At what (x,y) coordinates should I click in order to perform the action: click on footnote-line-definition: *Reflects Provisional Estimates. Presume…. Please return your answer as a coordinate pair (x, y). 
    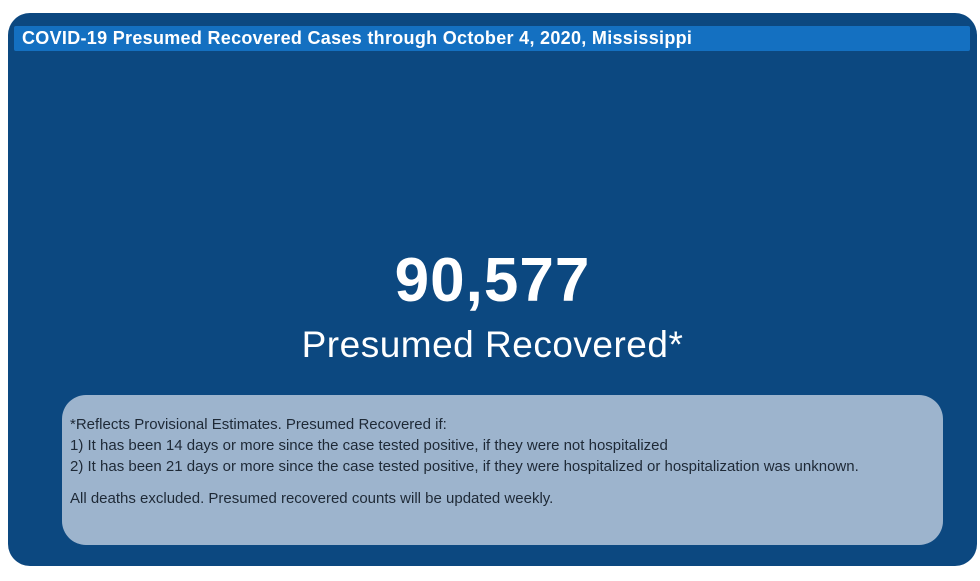
    Looking at the image, I should click on (258, 424).